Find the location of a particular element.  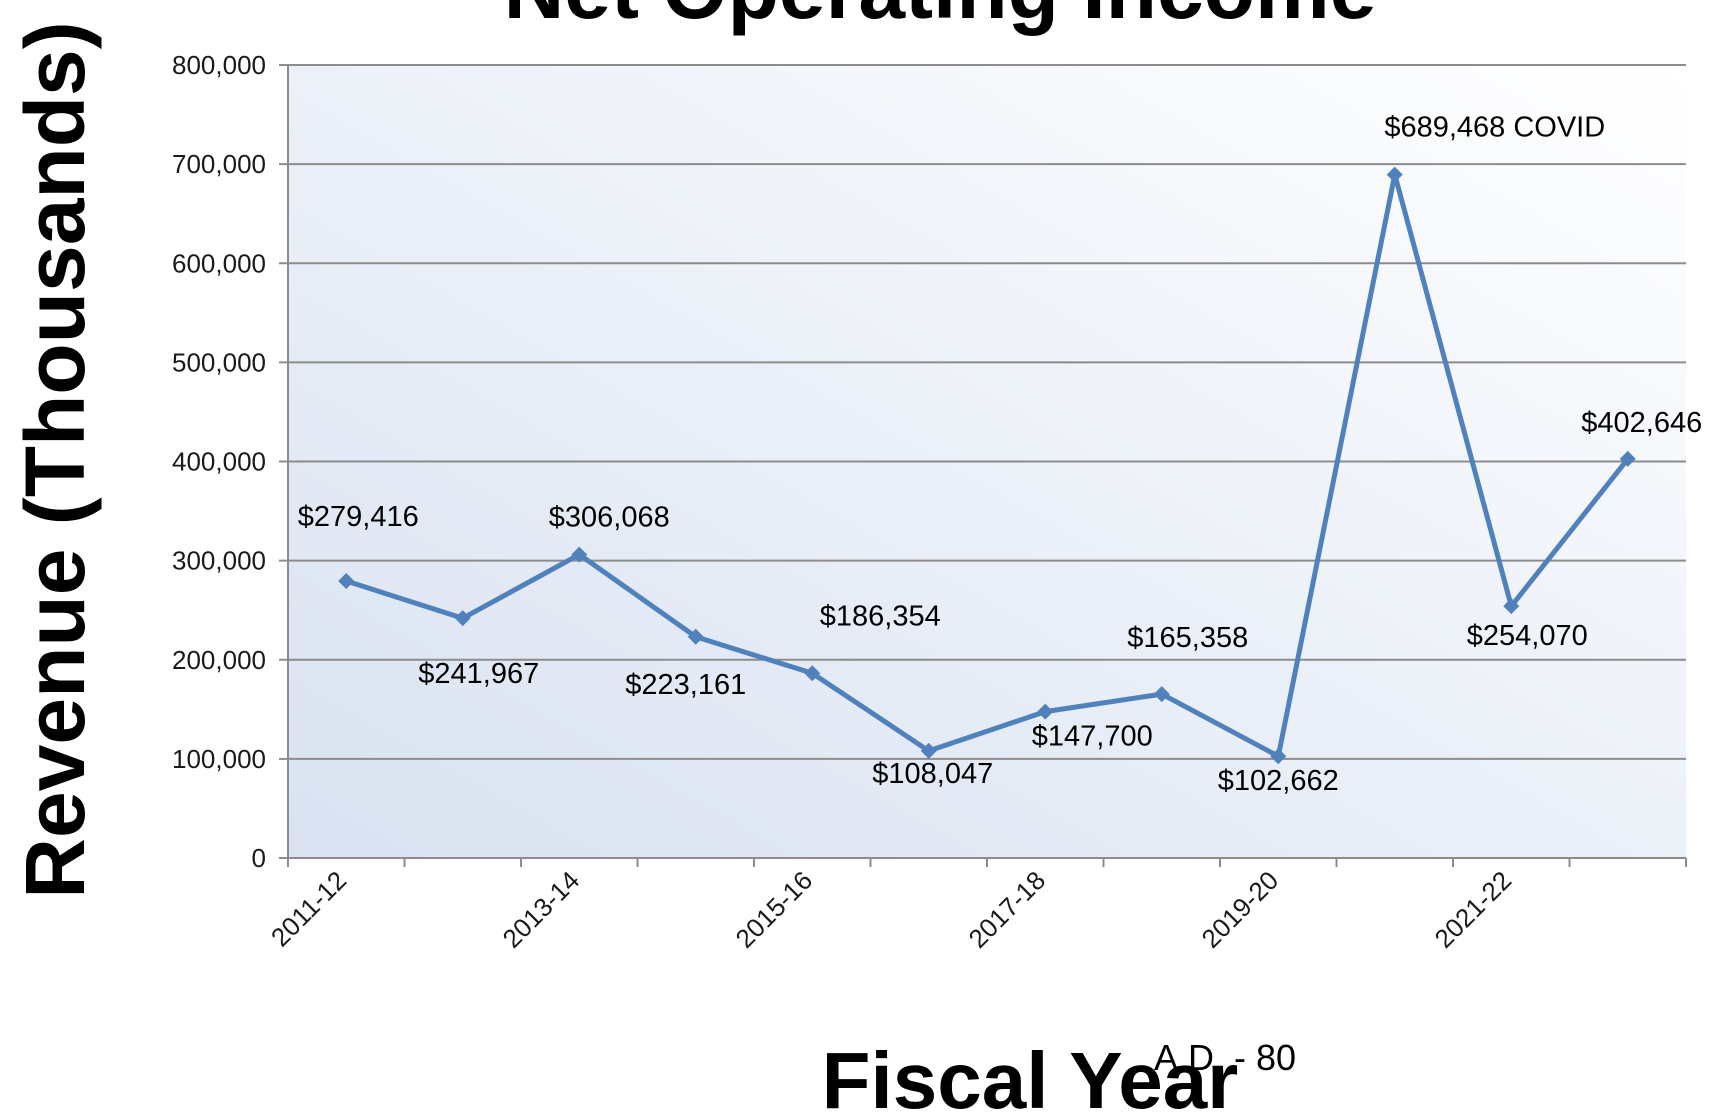

y-tick-label: 300,000 is located at coordinates (219, 561).